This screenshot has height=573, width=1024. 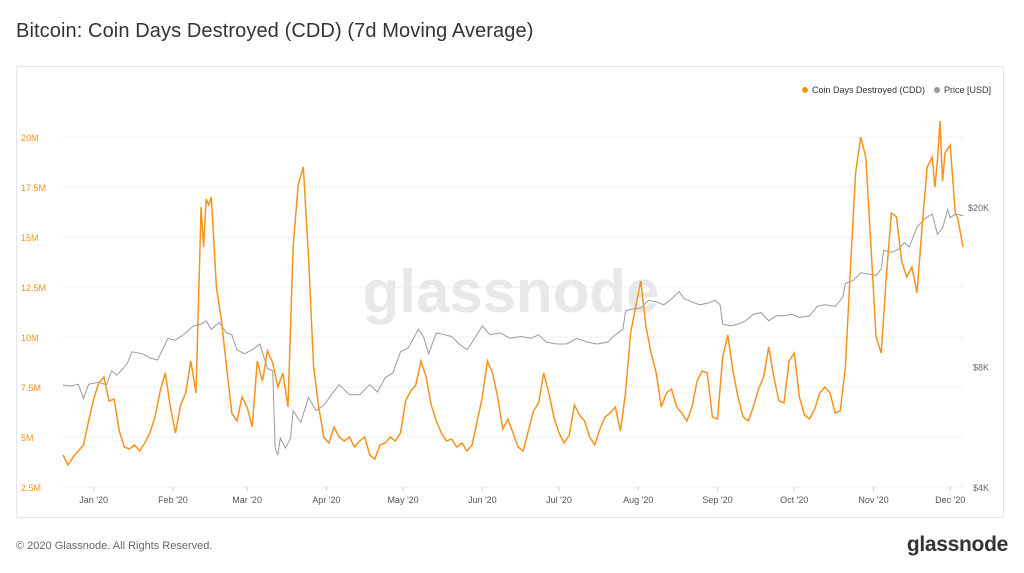 What do you see at coordinates (794, 500) in the screenshot?
I see `x-tick-label: Oct '20` at bounding box center [794, 500].